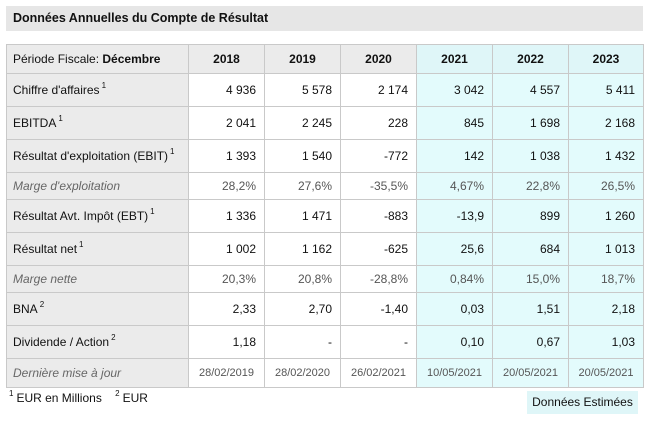 The image size is (649, 423). I want to click on value-cell: 1 540, so click(302, 156).